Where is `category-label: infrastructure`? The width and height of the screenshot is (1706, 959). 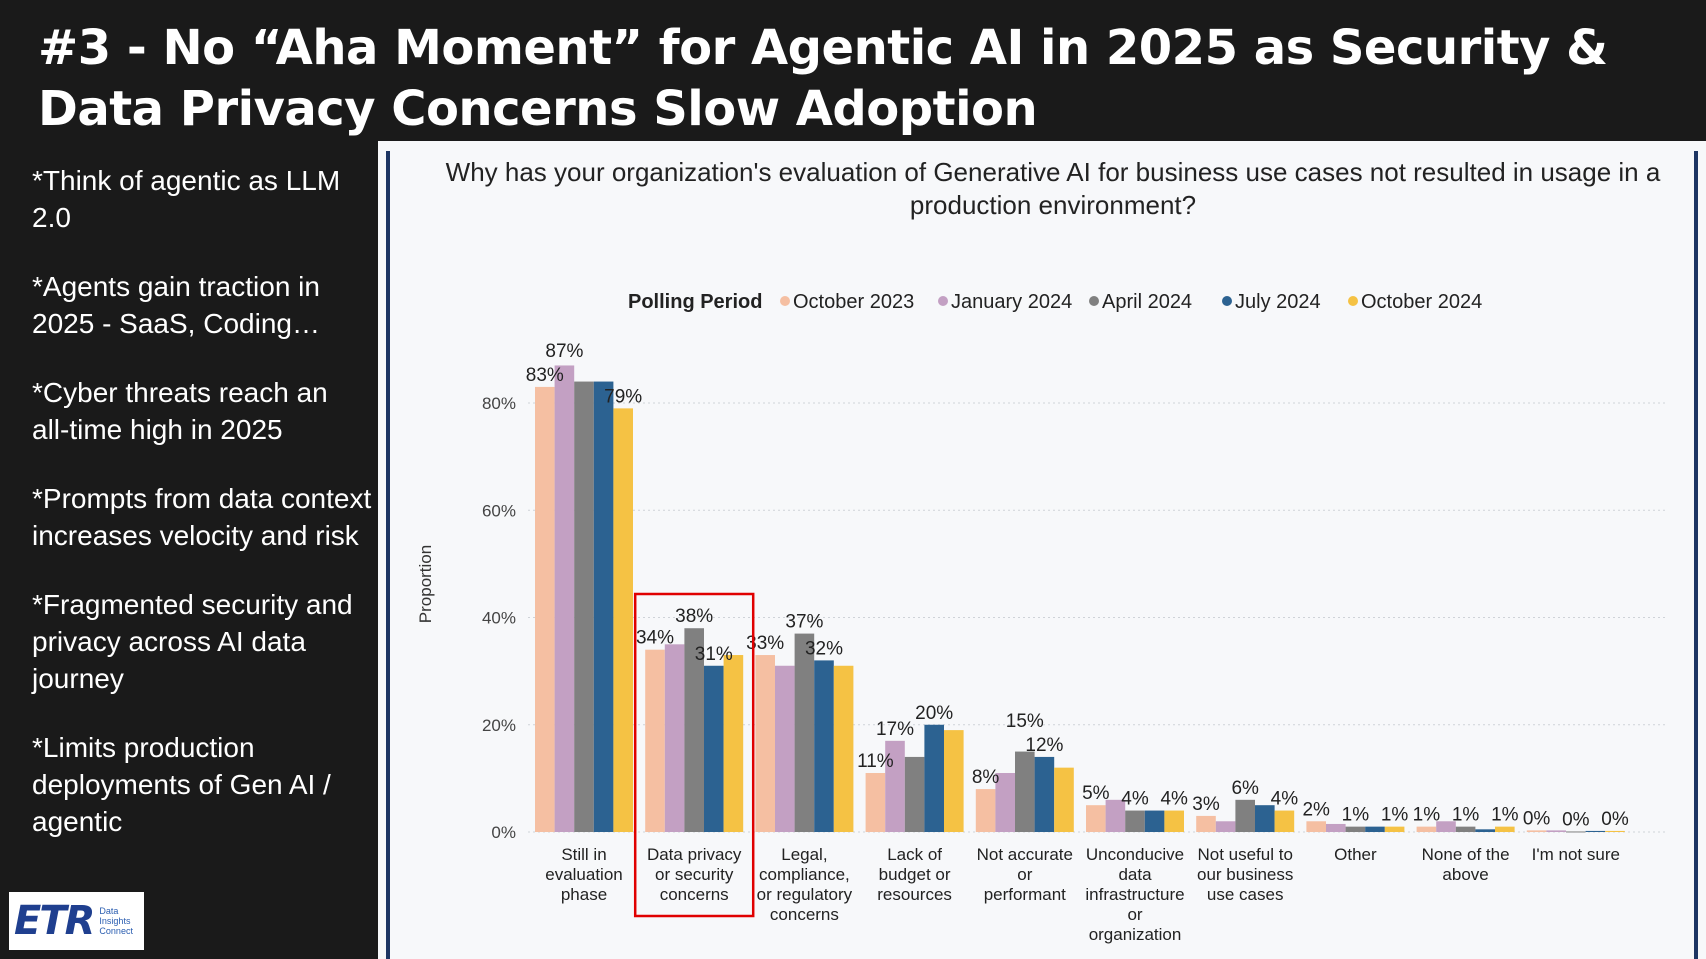
category-label: infrastructure is located at coordinates (1134, 894).